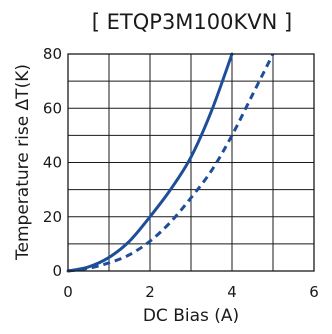 The height and width of the screenshot is (334, 332). Describe the element at coordinates (23, 162) in the screenshot. I see `y-axis-label: Temperature rise ΔT(K)` at that location.